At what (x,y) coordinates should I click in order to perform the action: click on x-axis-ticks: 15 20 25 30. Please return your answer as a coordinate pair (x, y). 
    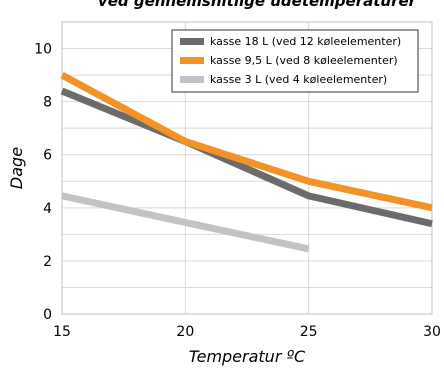
    Looking at the image, I should click on (247, 332).